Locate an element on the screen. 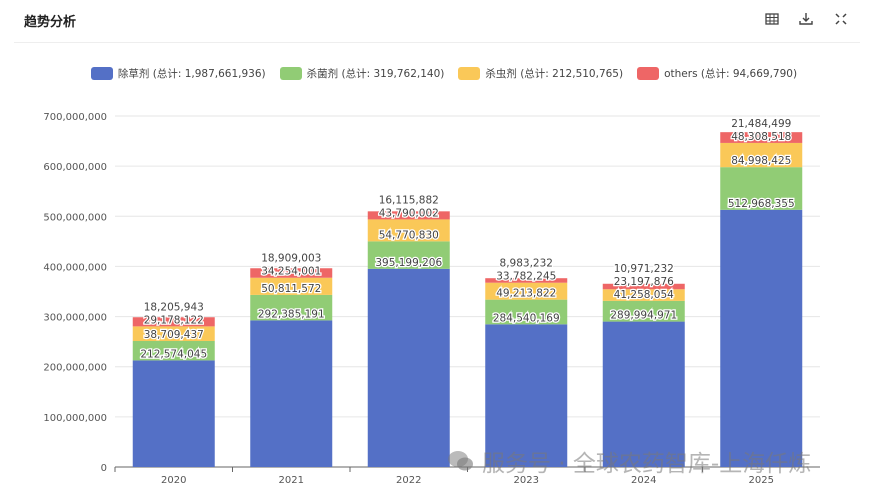  data-label: 41,258,054 is located at coordinates (644, 295).